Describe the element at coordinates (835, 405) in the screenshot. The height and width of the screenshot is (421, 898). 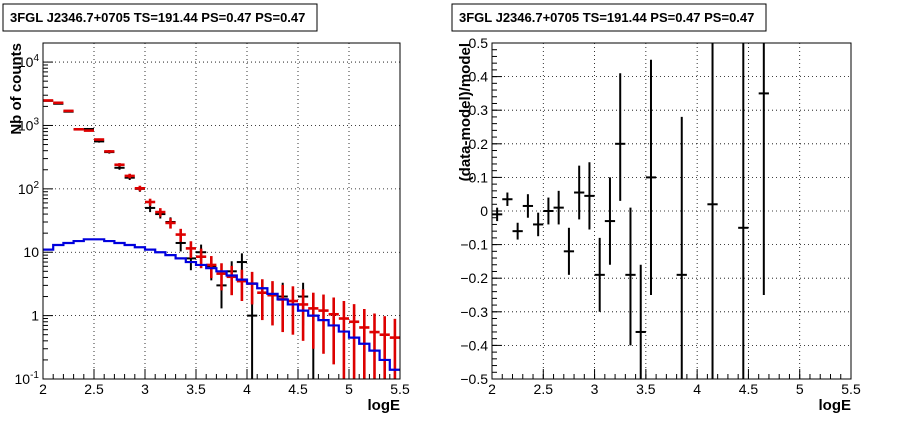
I see `residuals-x-axis-label: logE` at that location.